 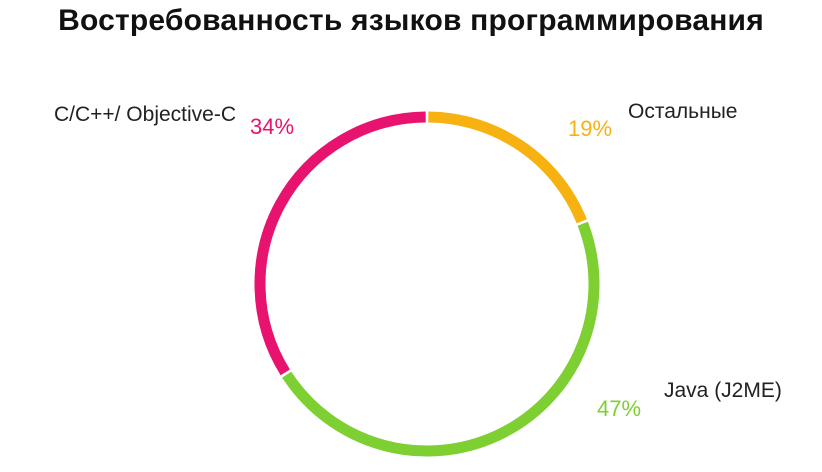 What do you see at coordinates (590, 128) in the screenshot?
I see `slice-value-label-1: 19%` at bounding box center [590, 128].